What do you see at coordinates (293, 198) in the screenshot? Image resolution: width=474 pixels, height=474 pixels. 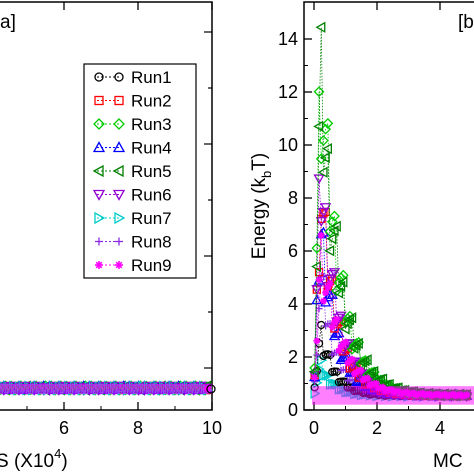 I see `y-tick-label: 8` at bounding box center [293, 198].